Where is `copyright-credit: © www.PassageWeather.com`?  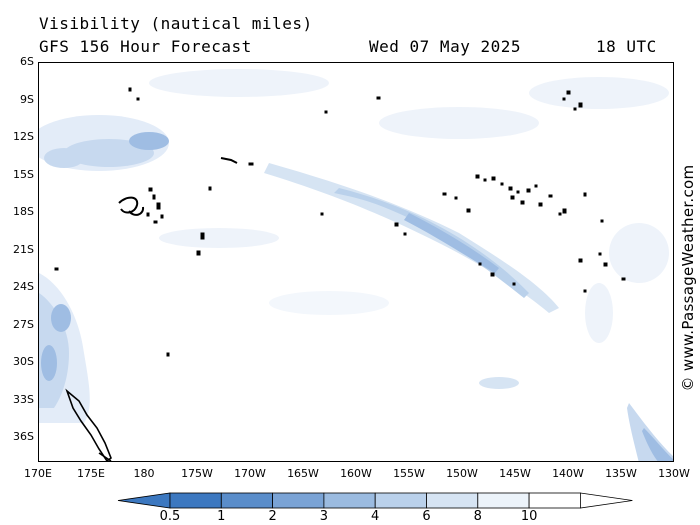 copyright-credit: © www.PassageWeather.com is located at coordinates (688, 278).